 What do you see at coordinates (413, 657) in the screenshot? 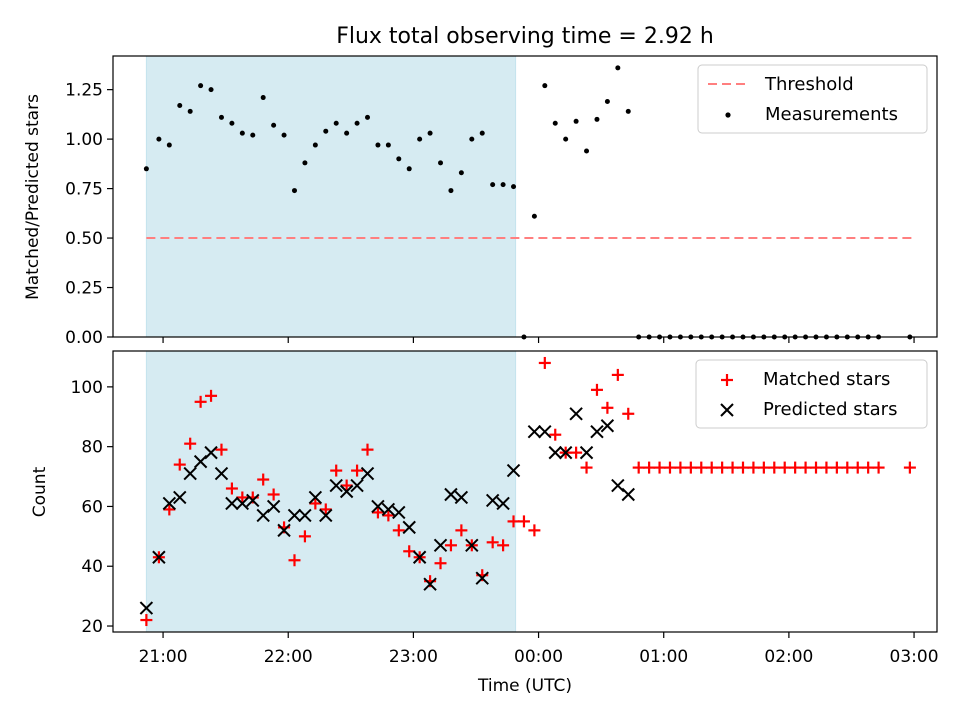
I see `x-tick-label: 23:00` at bounding box center [413, 657].